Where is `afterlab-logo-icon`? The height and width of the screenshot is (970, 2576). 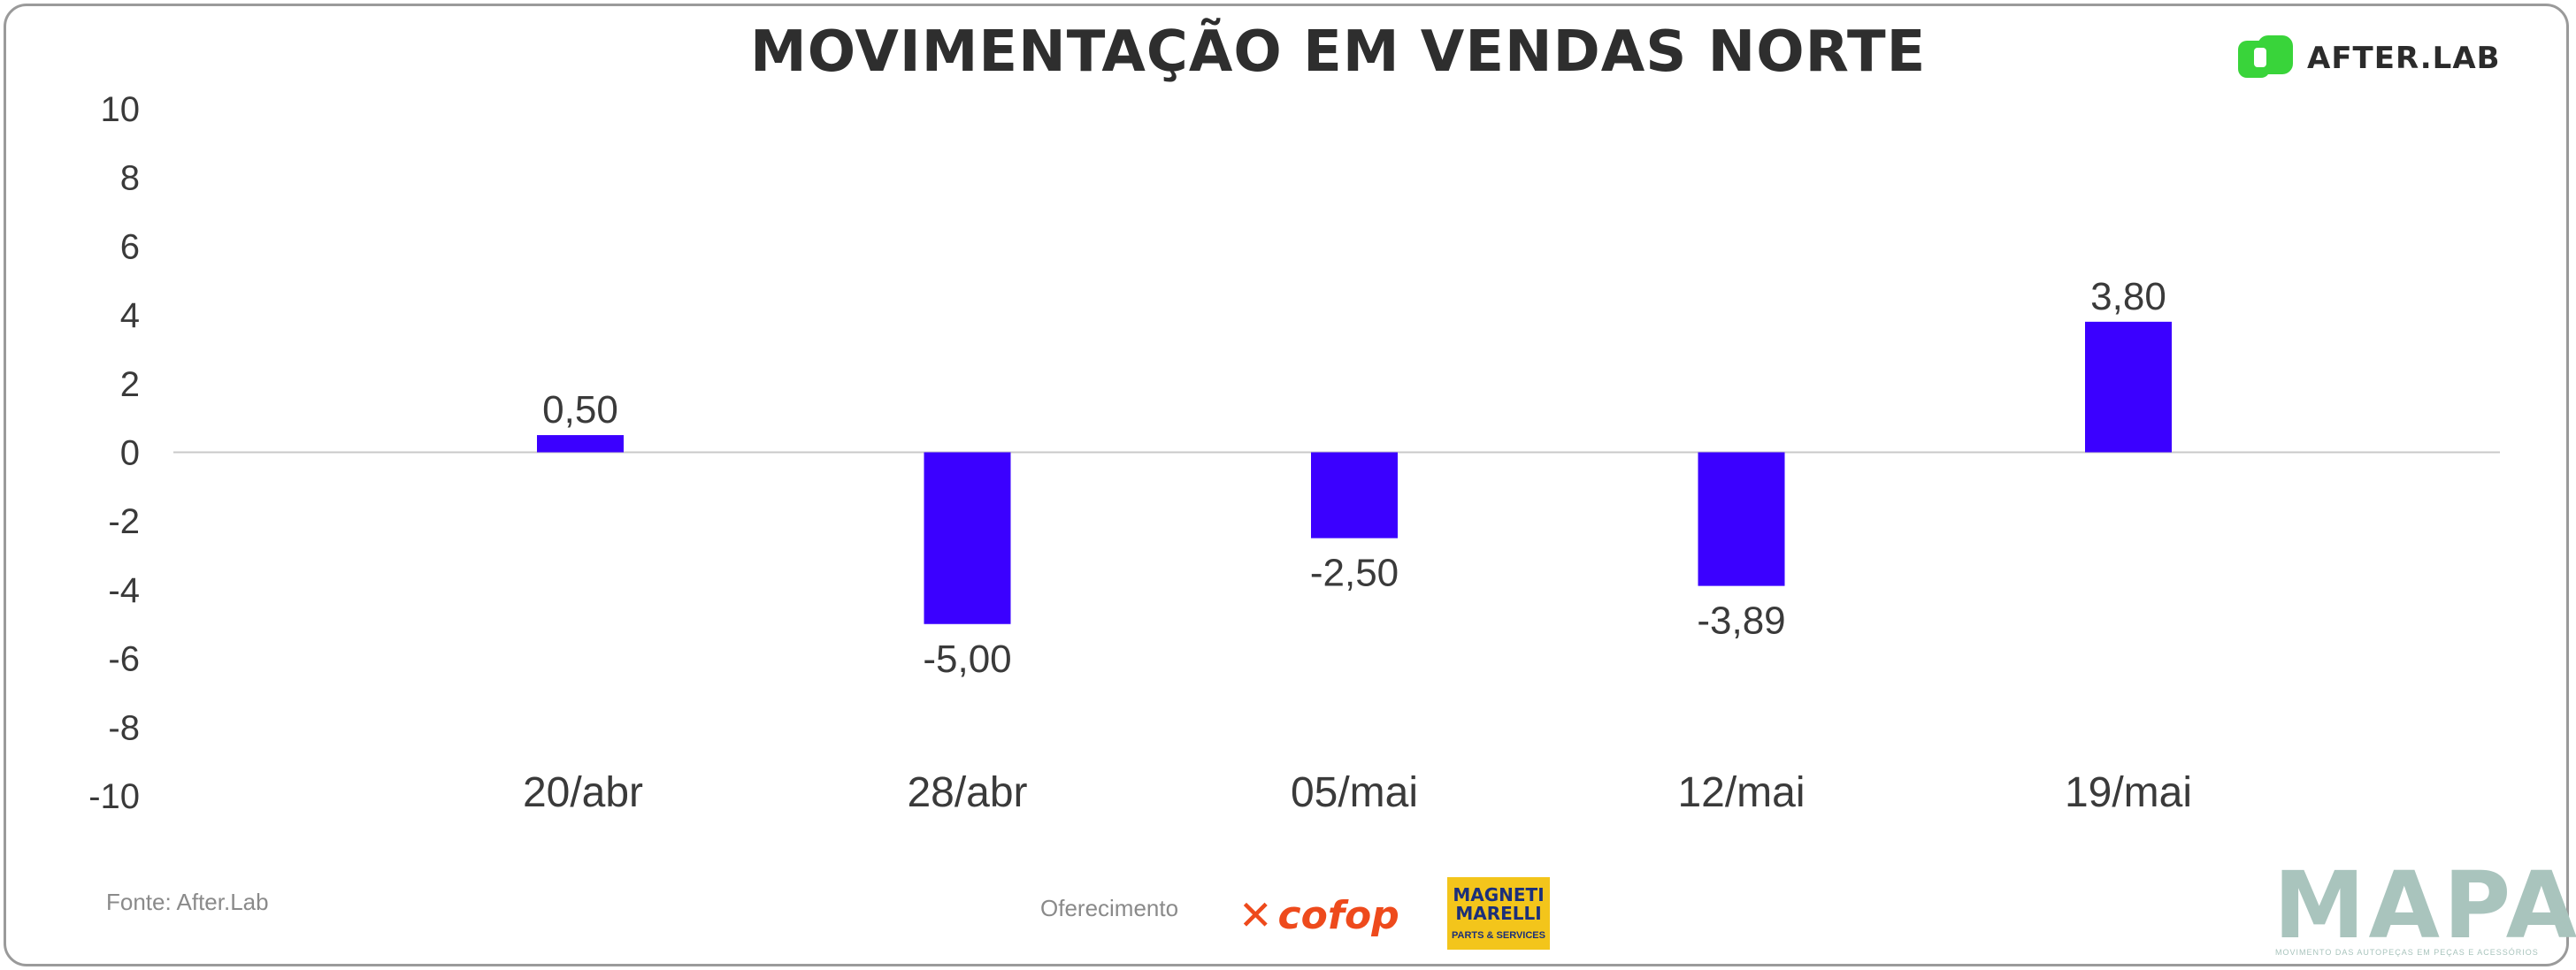 afterlab-logo-icon is located at coordinates (2266, 58).